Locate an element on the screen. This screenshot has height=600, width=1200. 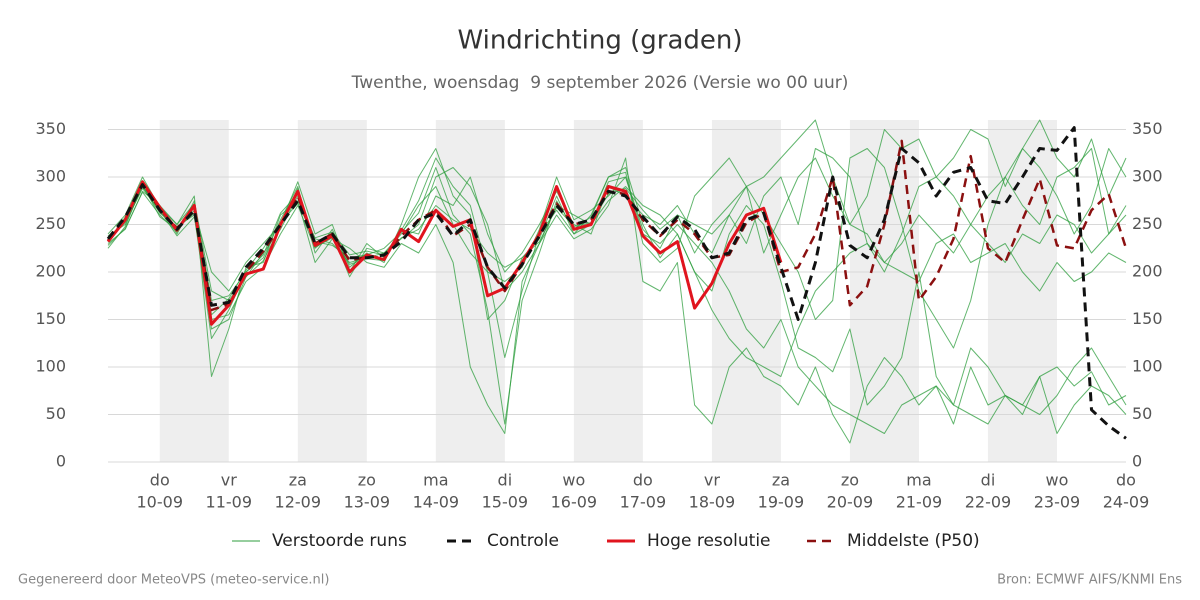
x-tick-date: 14-09 is located at coordinates (436, 502).